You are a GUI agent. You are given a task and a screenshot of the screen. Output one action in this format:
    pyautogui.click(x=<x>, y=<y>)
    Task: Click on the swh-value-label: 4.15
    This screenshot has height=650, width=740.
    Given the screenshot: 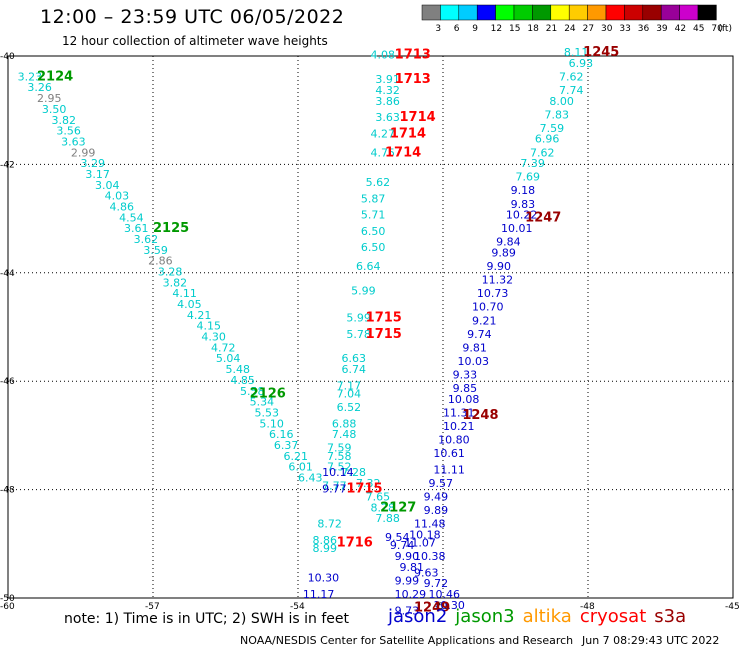 What is the action you would take?
    pyautogui.click(x=209, y=326)
    